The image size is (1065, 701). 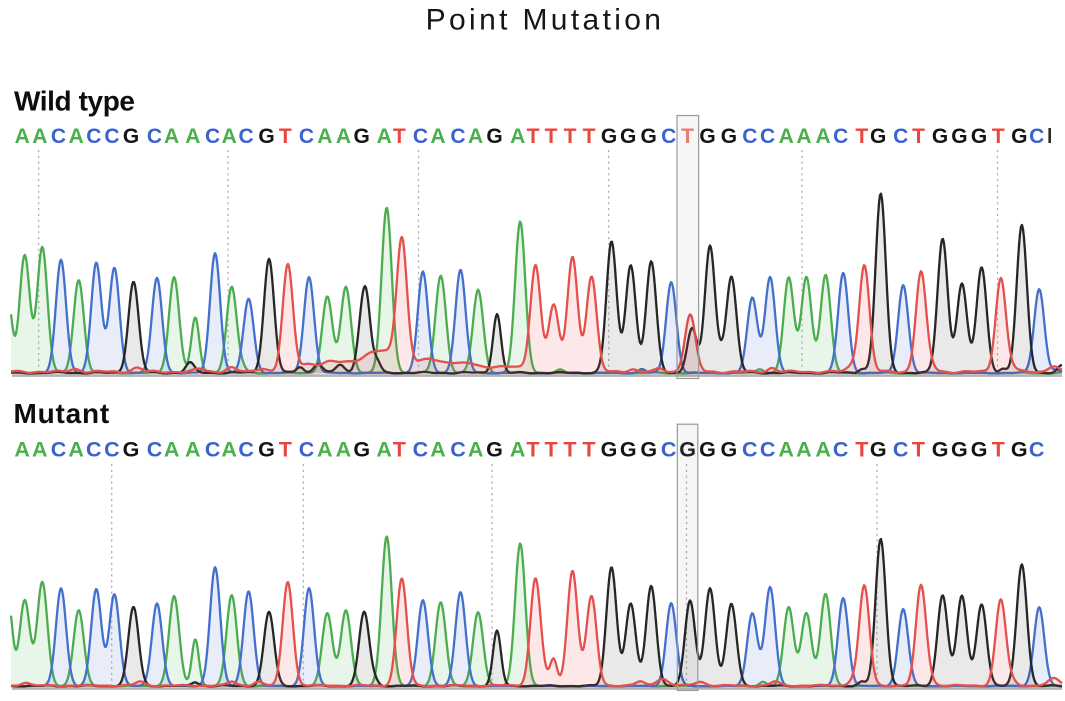 I want to click on svg-text: Wild type, so click(x=74, y=101).